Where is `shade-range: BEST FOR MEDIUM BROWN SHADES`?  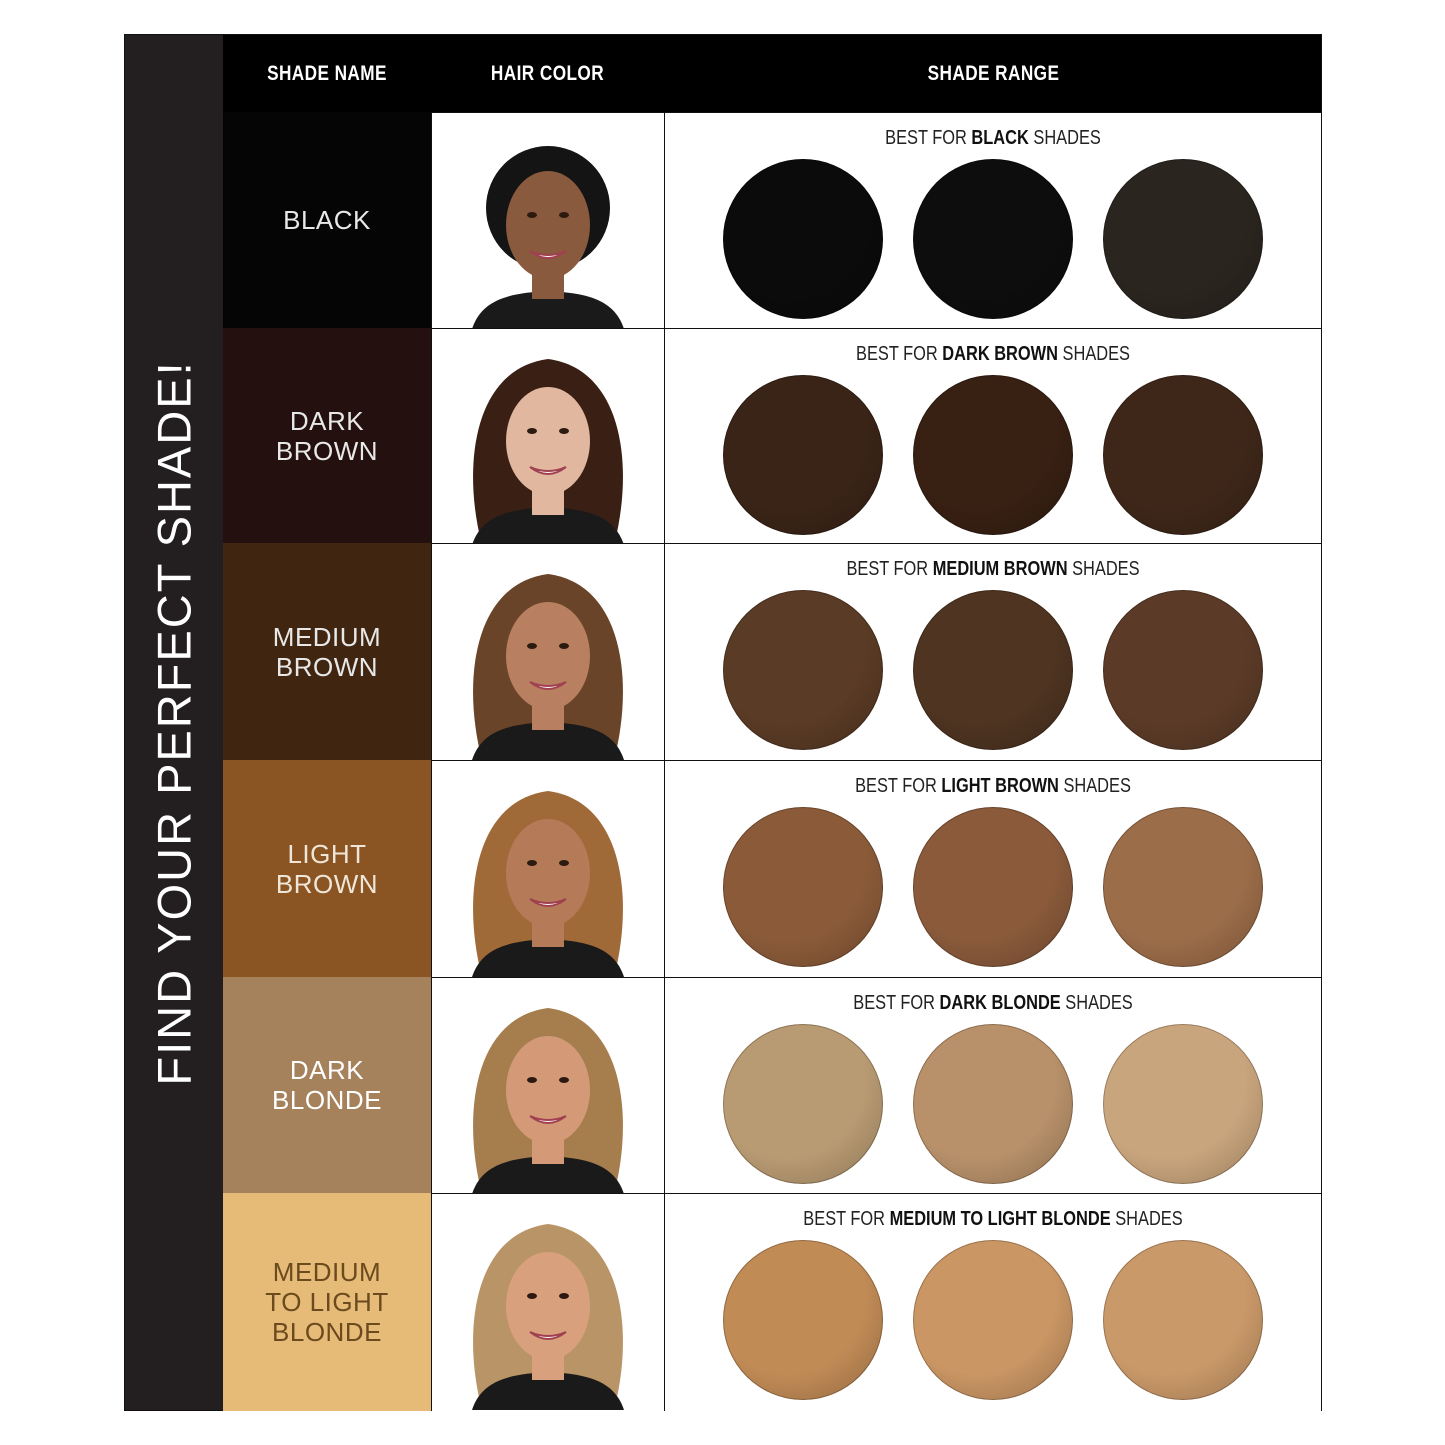
shade-range: BEST FOR MEDIUM BROWN SHADES is located at coordinates (992, 651).